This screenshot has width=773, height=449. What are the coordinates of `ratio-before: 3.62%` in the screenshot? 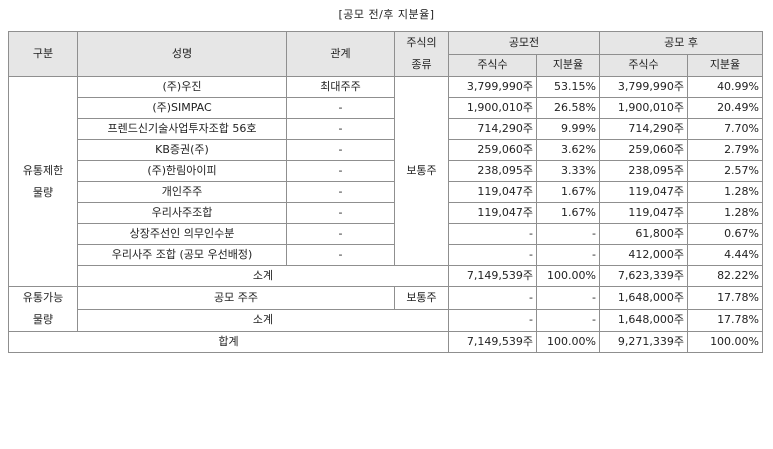 It's located at (568, 150).